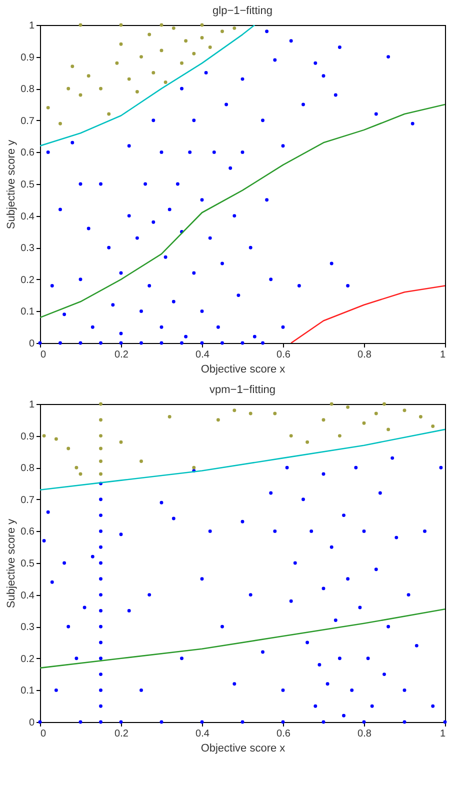  I want to click on chart-title: glp−1−fitting, so click(242, 11).